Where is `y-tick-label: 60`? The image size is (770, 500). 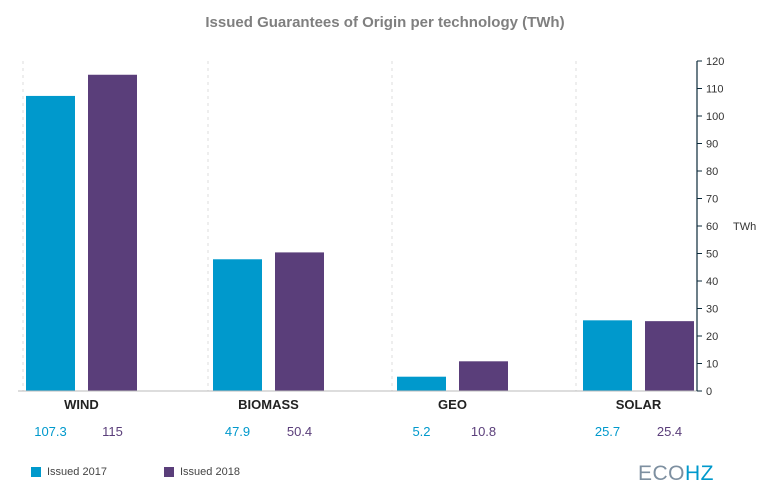
y-tick-label: 60 is located at coordinates (712, 227).